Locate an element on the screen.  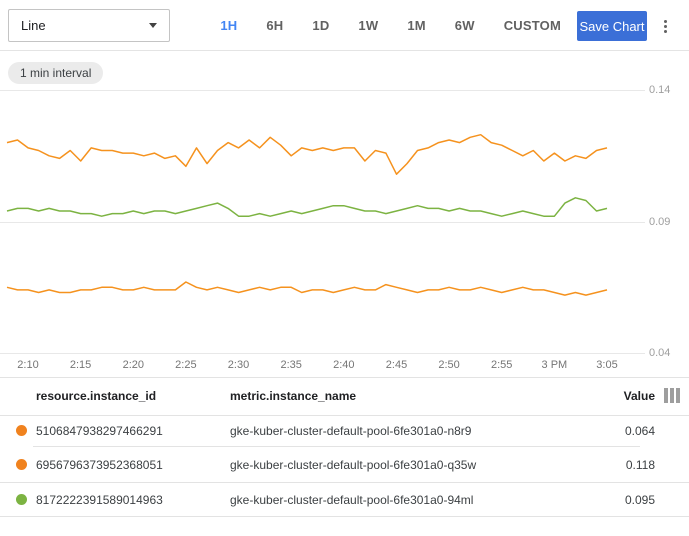
range-button-6w: 6W is located at coordinates (465, 25).